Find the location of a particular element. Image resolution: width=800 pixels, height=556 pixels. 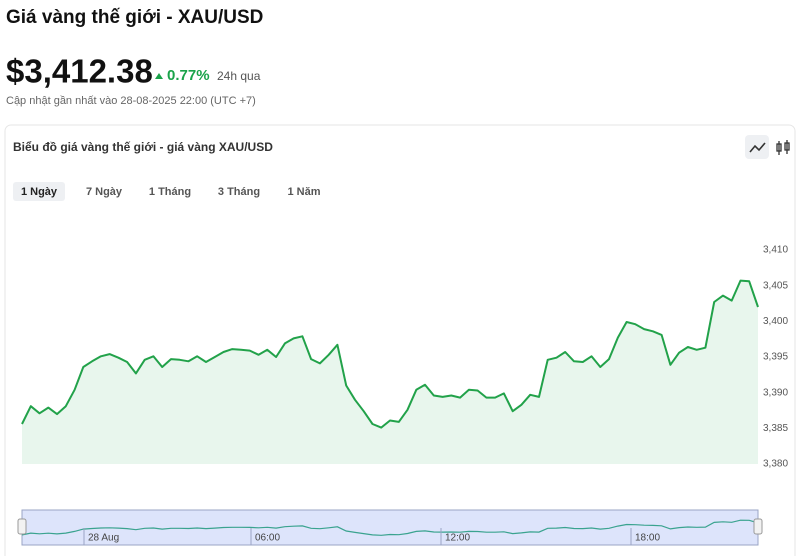

navigator-label: 28 Aug is located at coordinates (103, 538).